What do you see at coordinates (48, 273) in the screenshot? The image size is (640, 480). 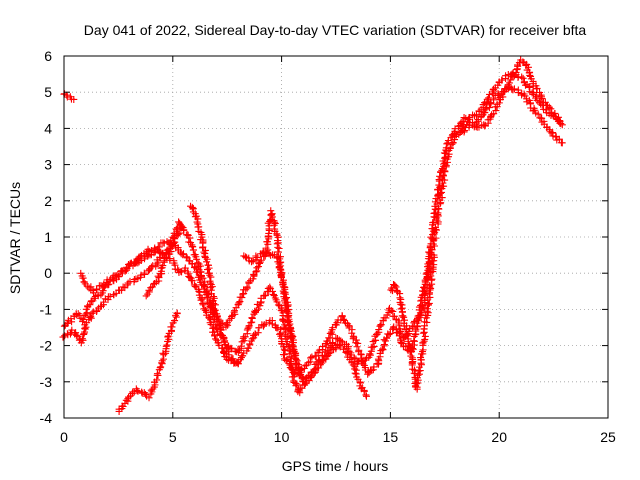 I see `y-tick-label: 0` at bounding box center [48, 273].